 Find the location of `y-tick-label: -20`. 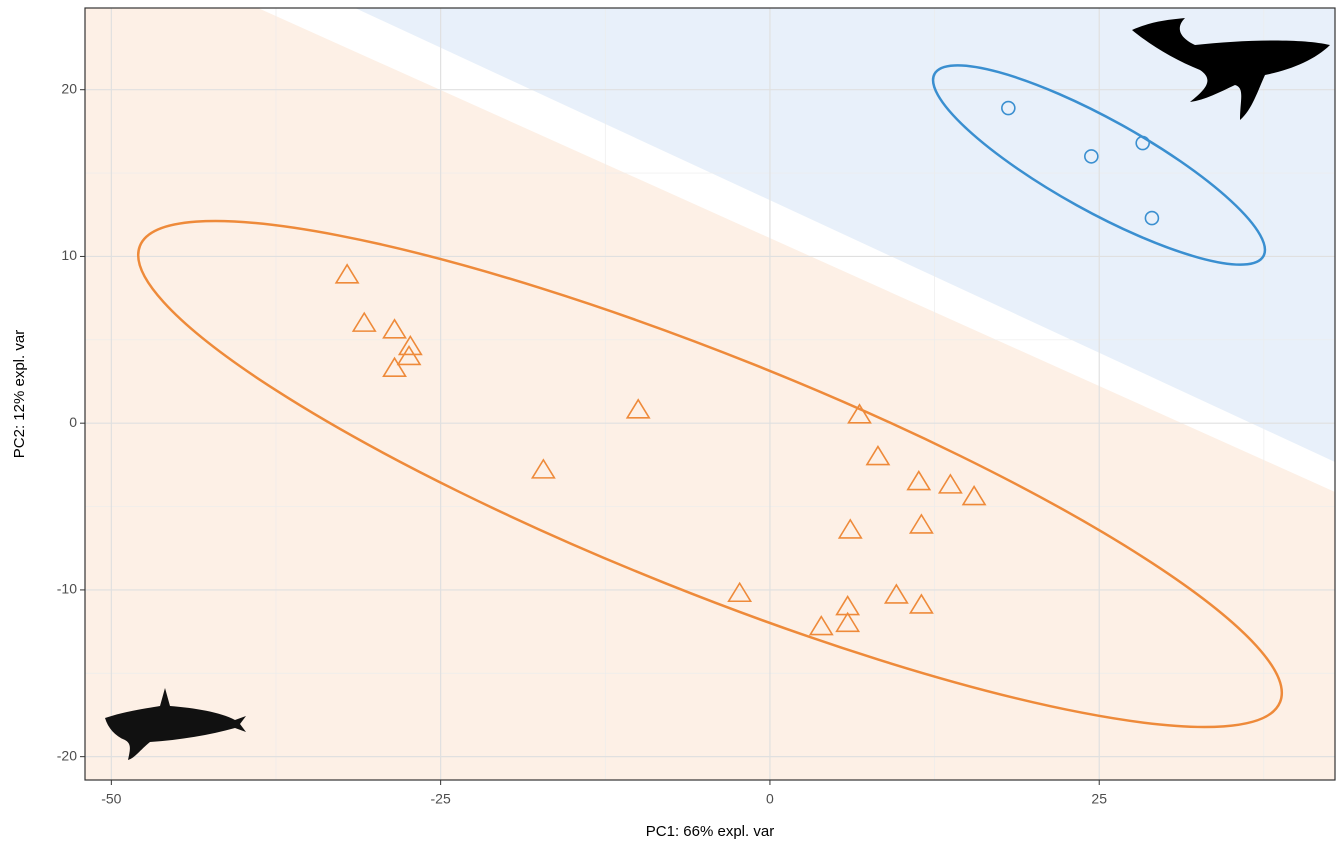

y-tick-label: -20 is located at coordinates (67, 755).